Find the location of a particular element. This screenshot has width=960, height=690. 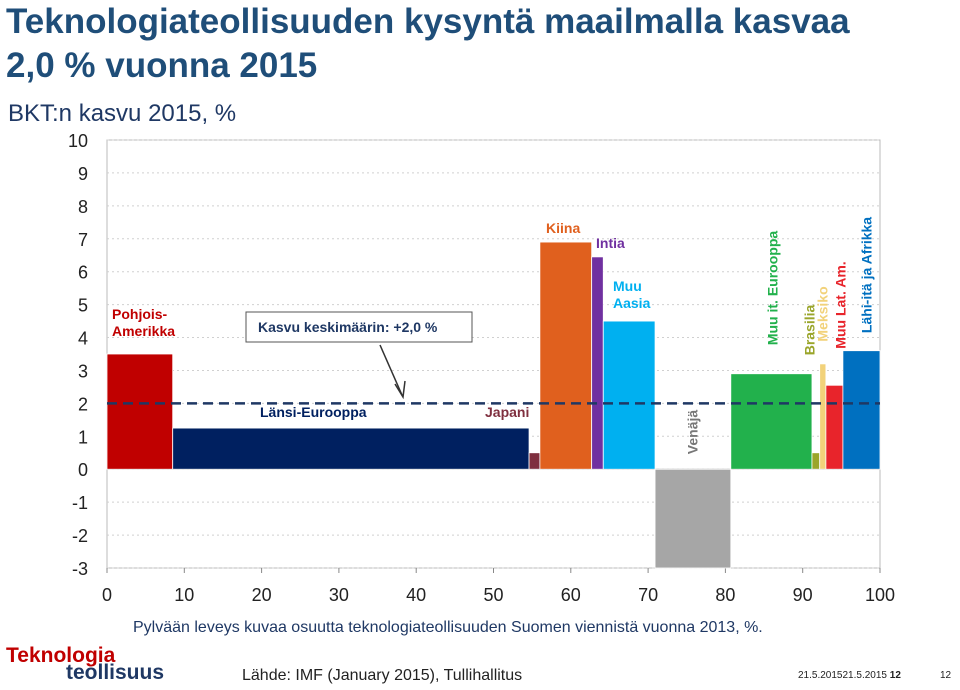

x-tick-label: 30 is located at coordinates (339, 595).